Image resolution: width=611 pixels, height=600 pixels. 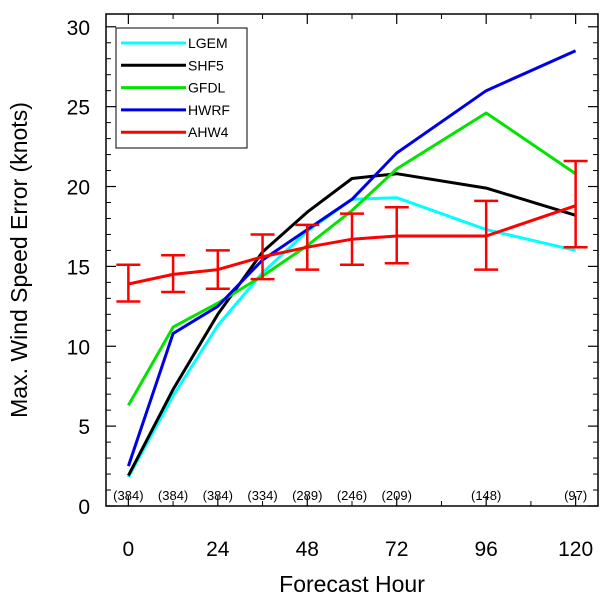 What do you see at coordinates (78, 347) in the screenshot?
I see `y-tick-label: 10` at bounding box center [78, 347].